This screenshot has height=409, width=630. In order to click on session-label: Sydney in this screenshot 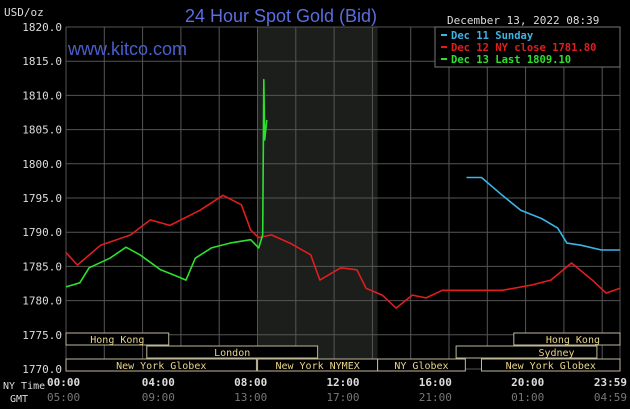, I will do `click(556, 353)`.